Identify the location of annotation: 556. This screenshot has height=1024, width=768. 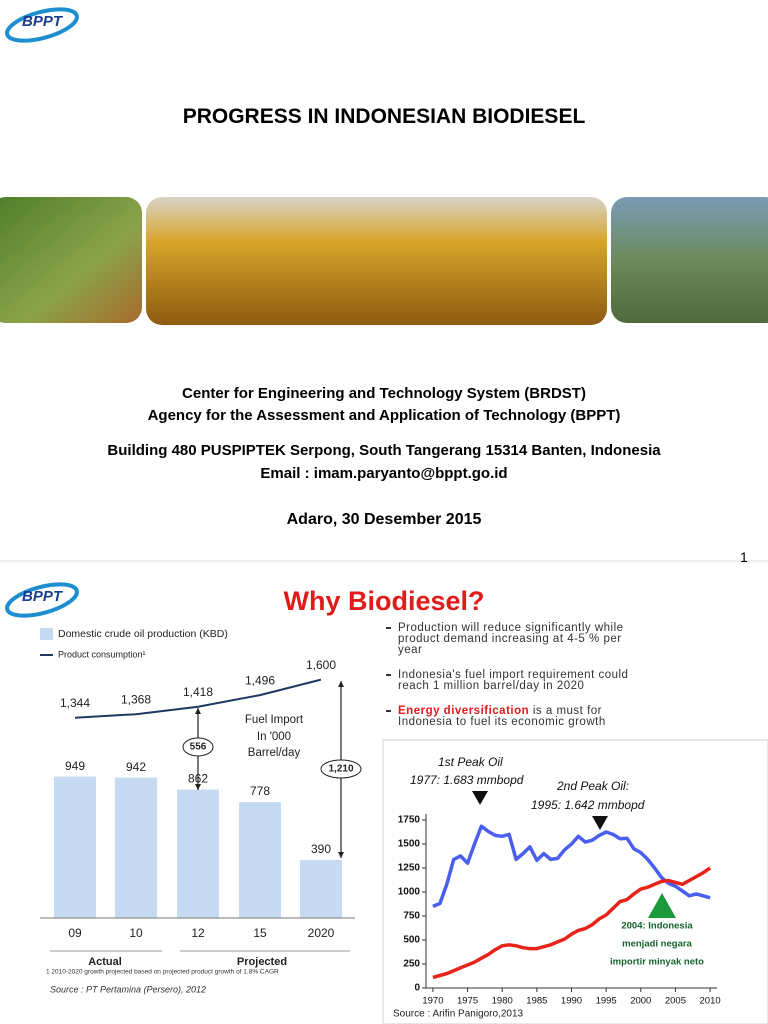
(198, 747).